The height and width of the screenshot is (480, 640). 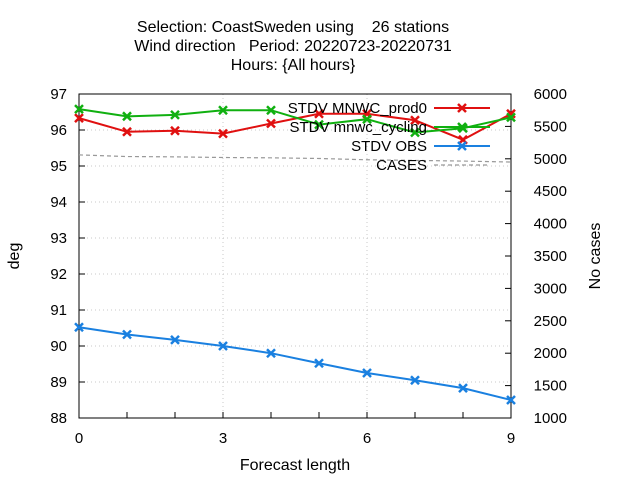 What do you see at coordinates (511, 438) in the screenshot?
I see `x-tick-label: 9` at bounding box center [511, 438].